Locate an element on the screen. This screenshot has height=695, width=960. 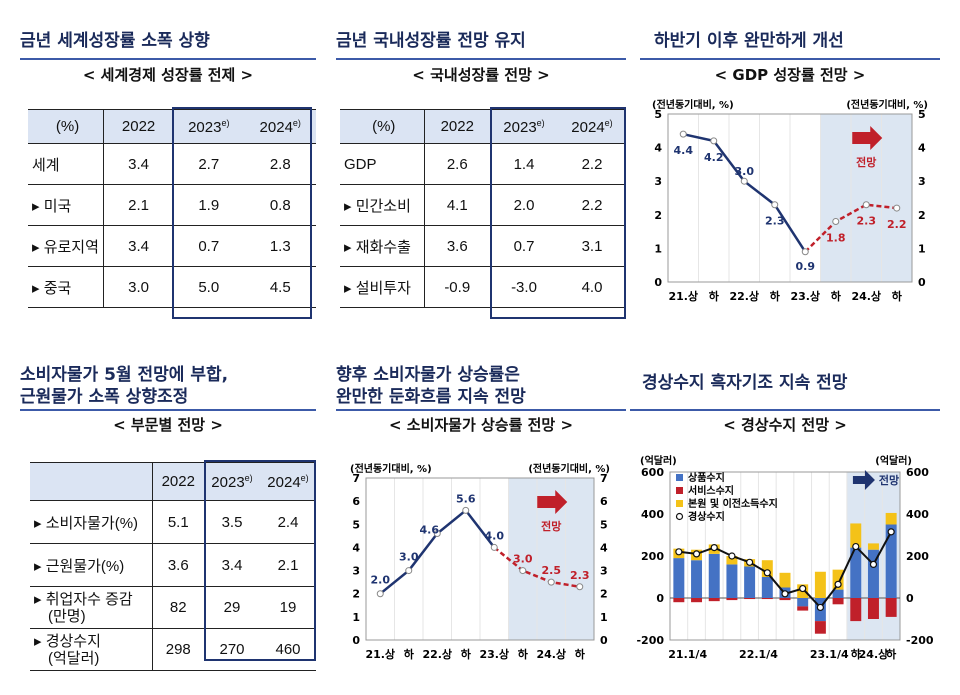
plot-frame is located at coordinates (785, 556).